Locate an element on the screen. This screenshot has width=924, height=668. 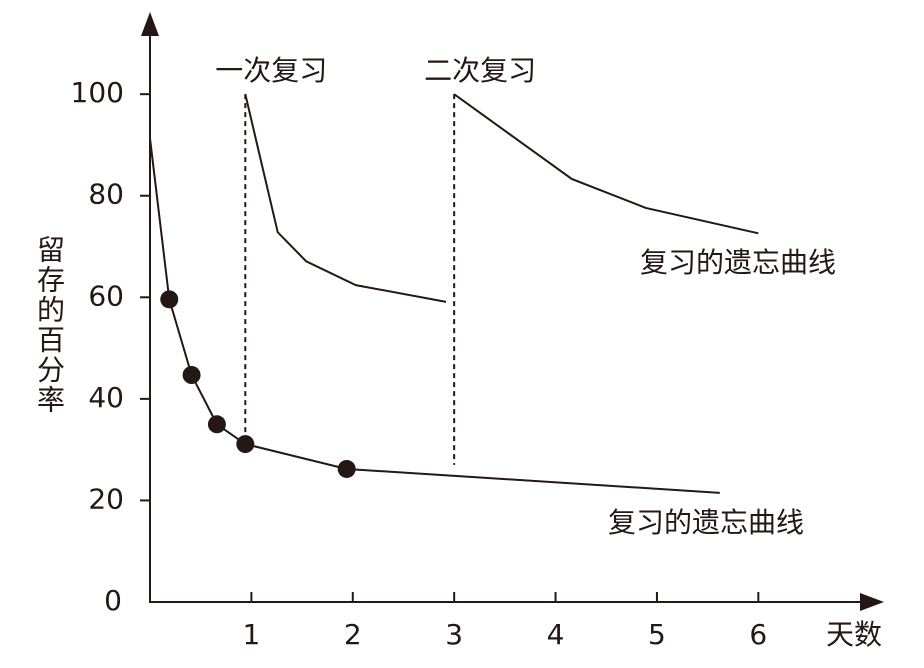
x-tick-label: 2 is located at coordinates (353, 634).